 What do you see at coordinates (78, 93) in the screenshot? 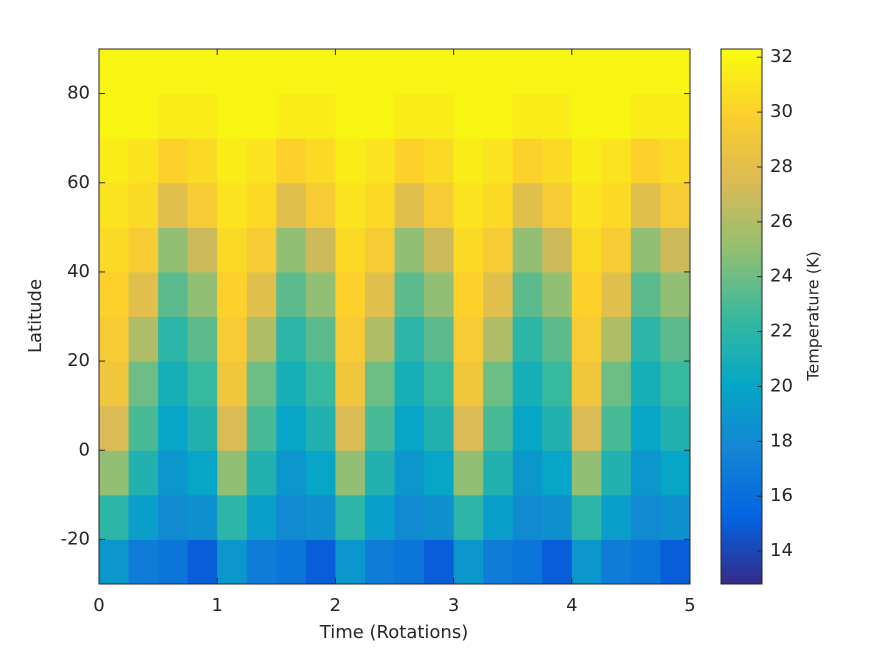
I see `y-tick-label: 80` at bounding box center [78, 93].